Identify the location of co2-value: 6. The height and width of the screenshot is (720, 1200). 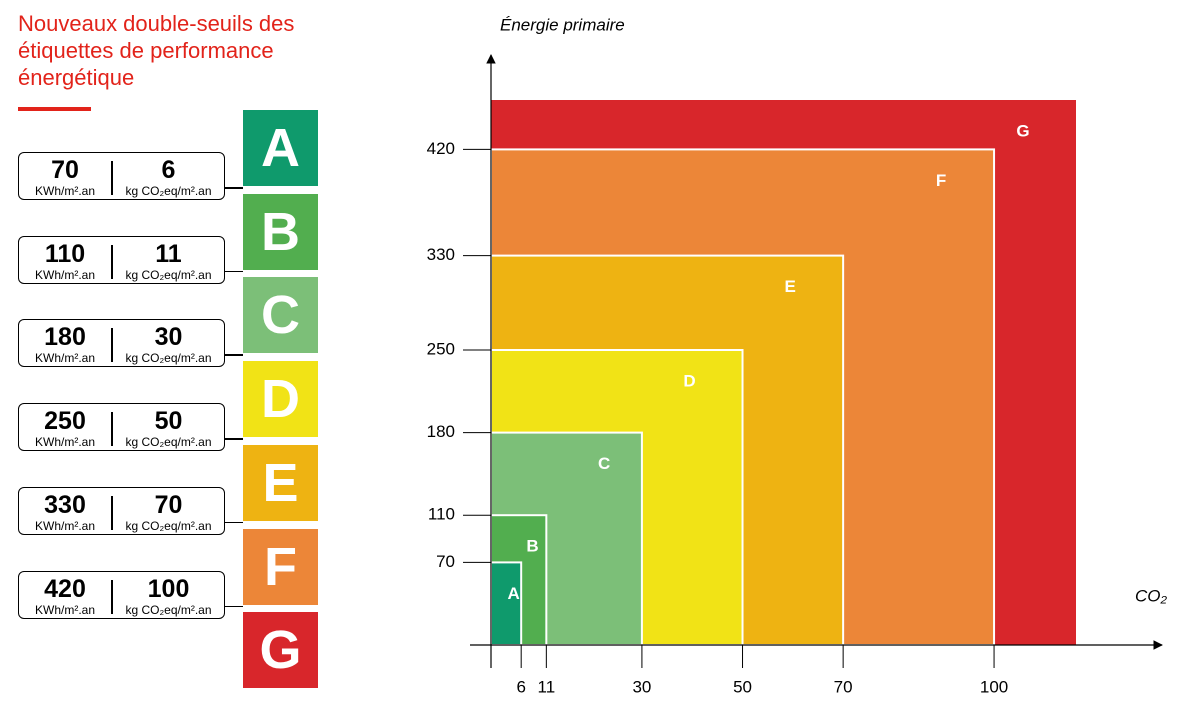
(168, 170).